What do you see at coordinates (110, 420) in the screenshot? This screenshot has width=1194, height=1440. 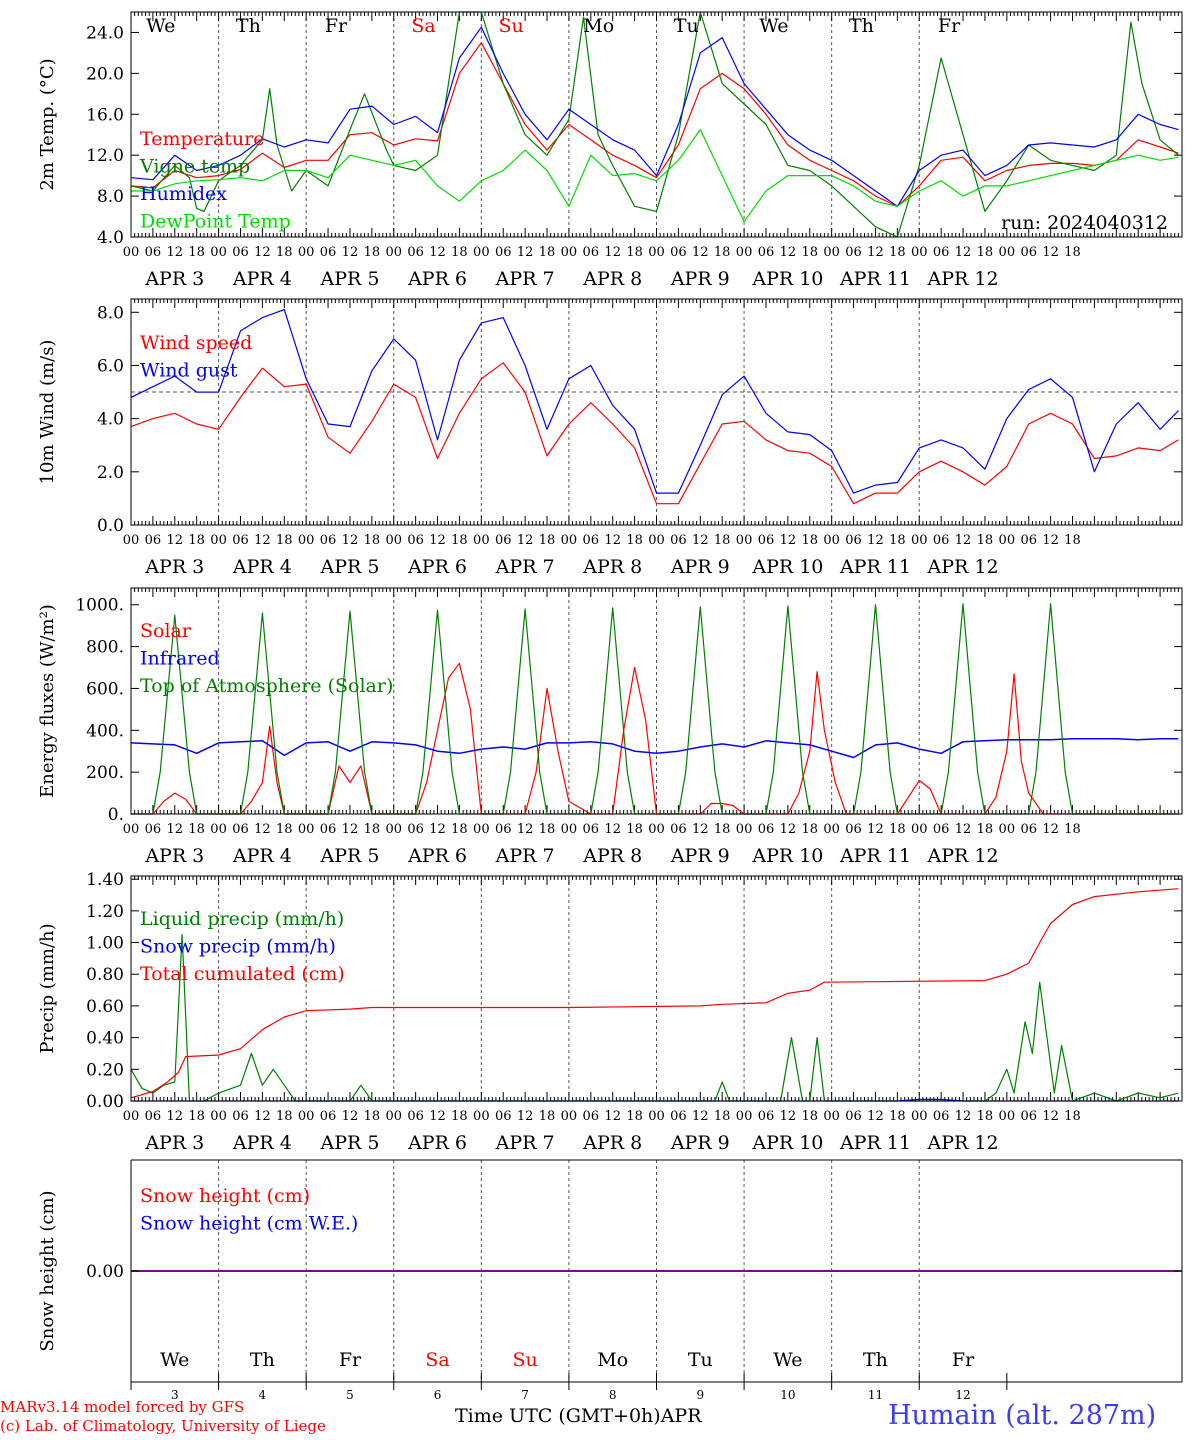 I see `y-tick-label: 4.0` at bounding box center [110, 420].